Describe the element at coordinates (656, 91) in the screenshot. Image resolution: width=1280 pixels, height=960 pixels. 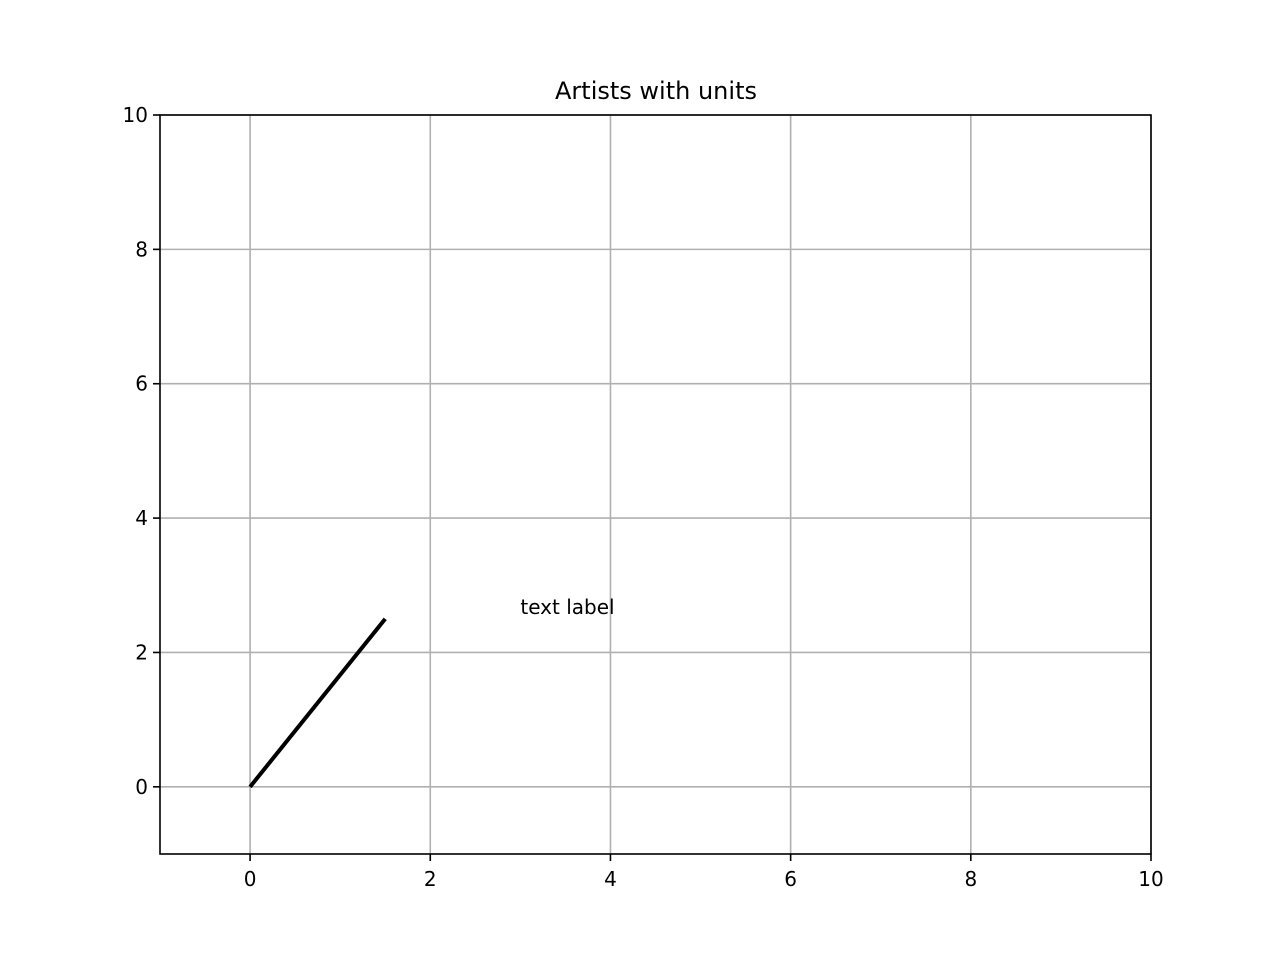
I see `chart-title: Artists with units` at that location.